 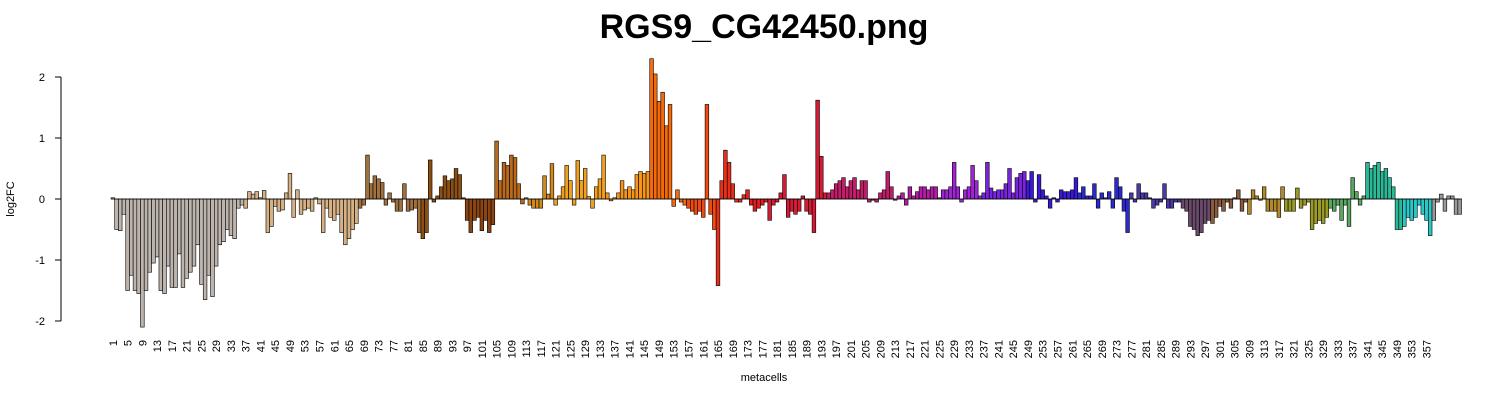 What do you see at coordinates (291, 346) in the screenshot?
I see `x-tick-label: 49` at bounding box center [291, 346].